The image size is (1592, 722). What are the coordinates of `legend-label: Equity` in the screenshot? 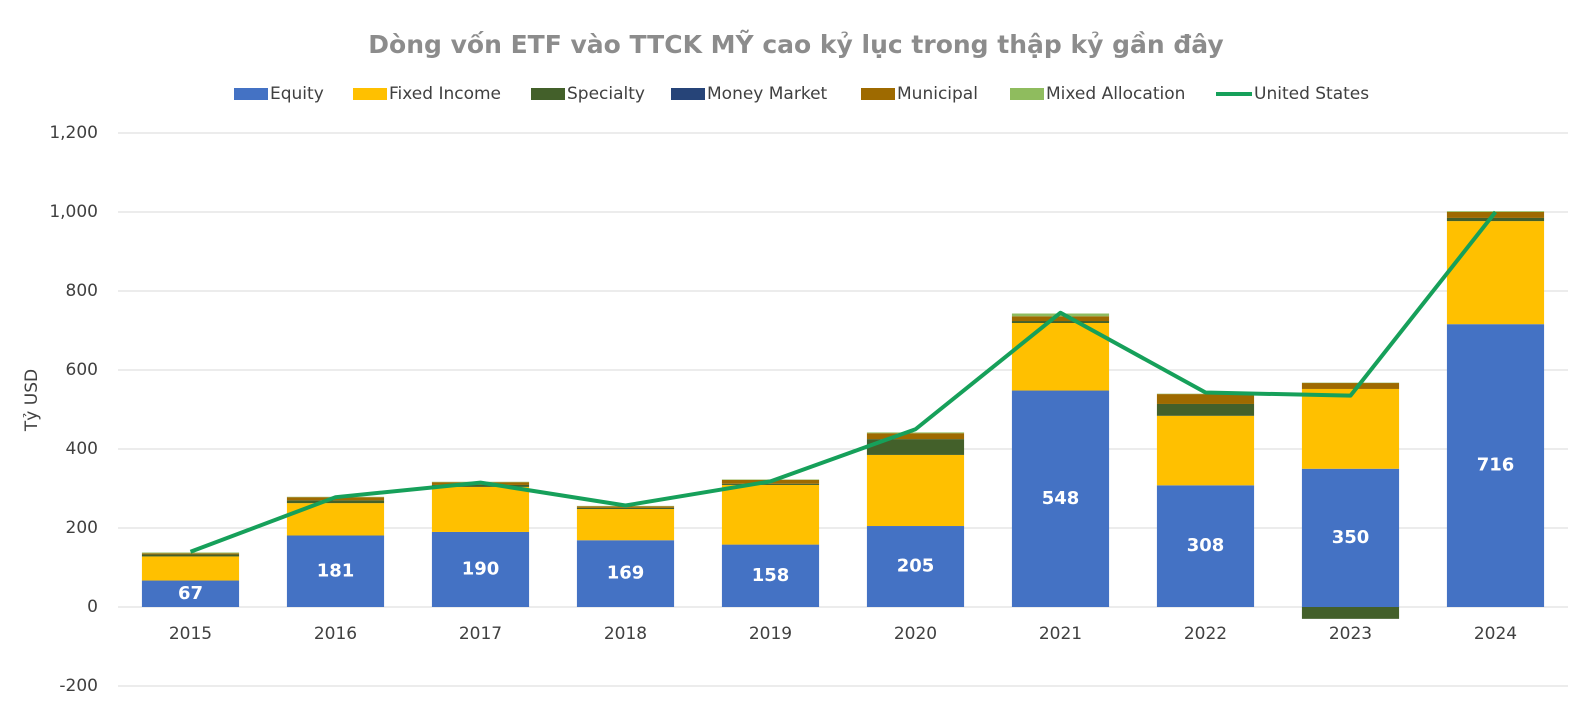 It's located at (297, 94).